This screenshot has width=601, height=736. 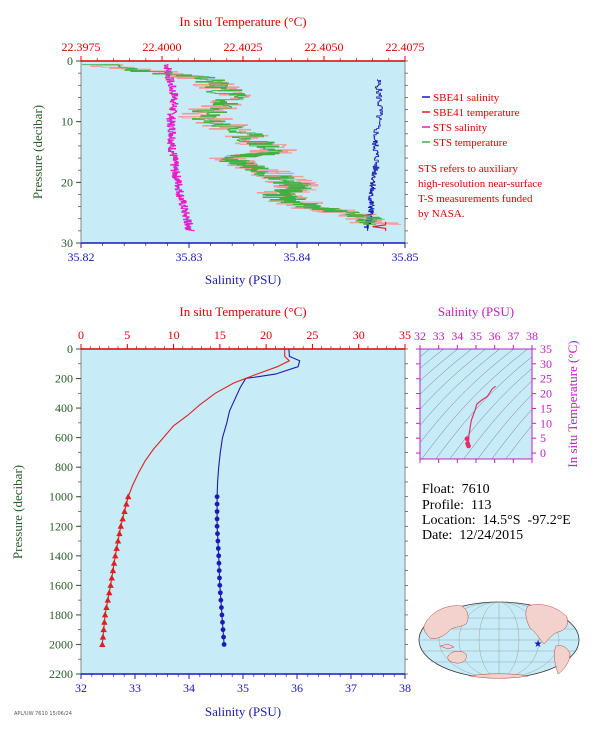 I want to click on ts-xlabel: Salinity (PSU), so click(x=476, y=311).